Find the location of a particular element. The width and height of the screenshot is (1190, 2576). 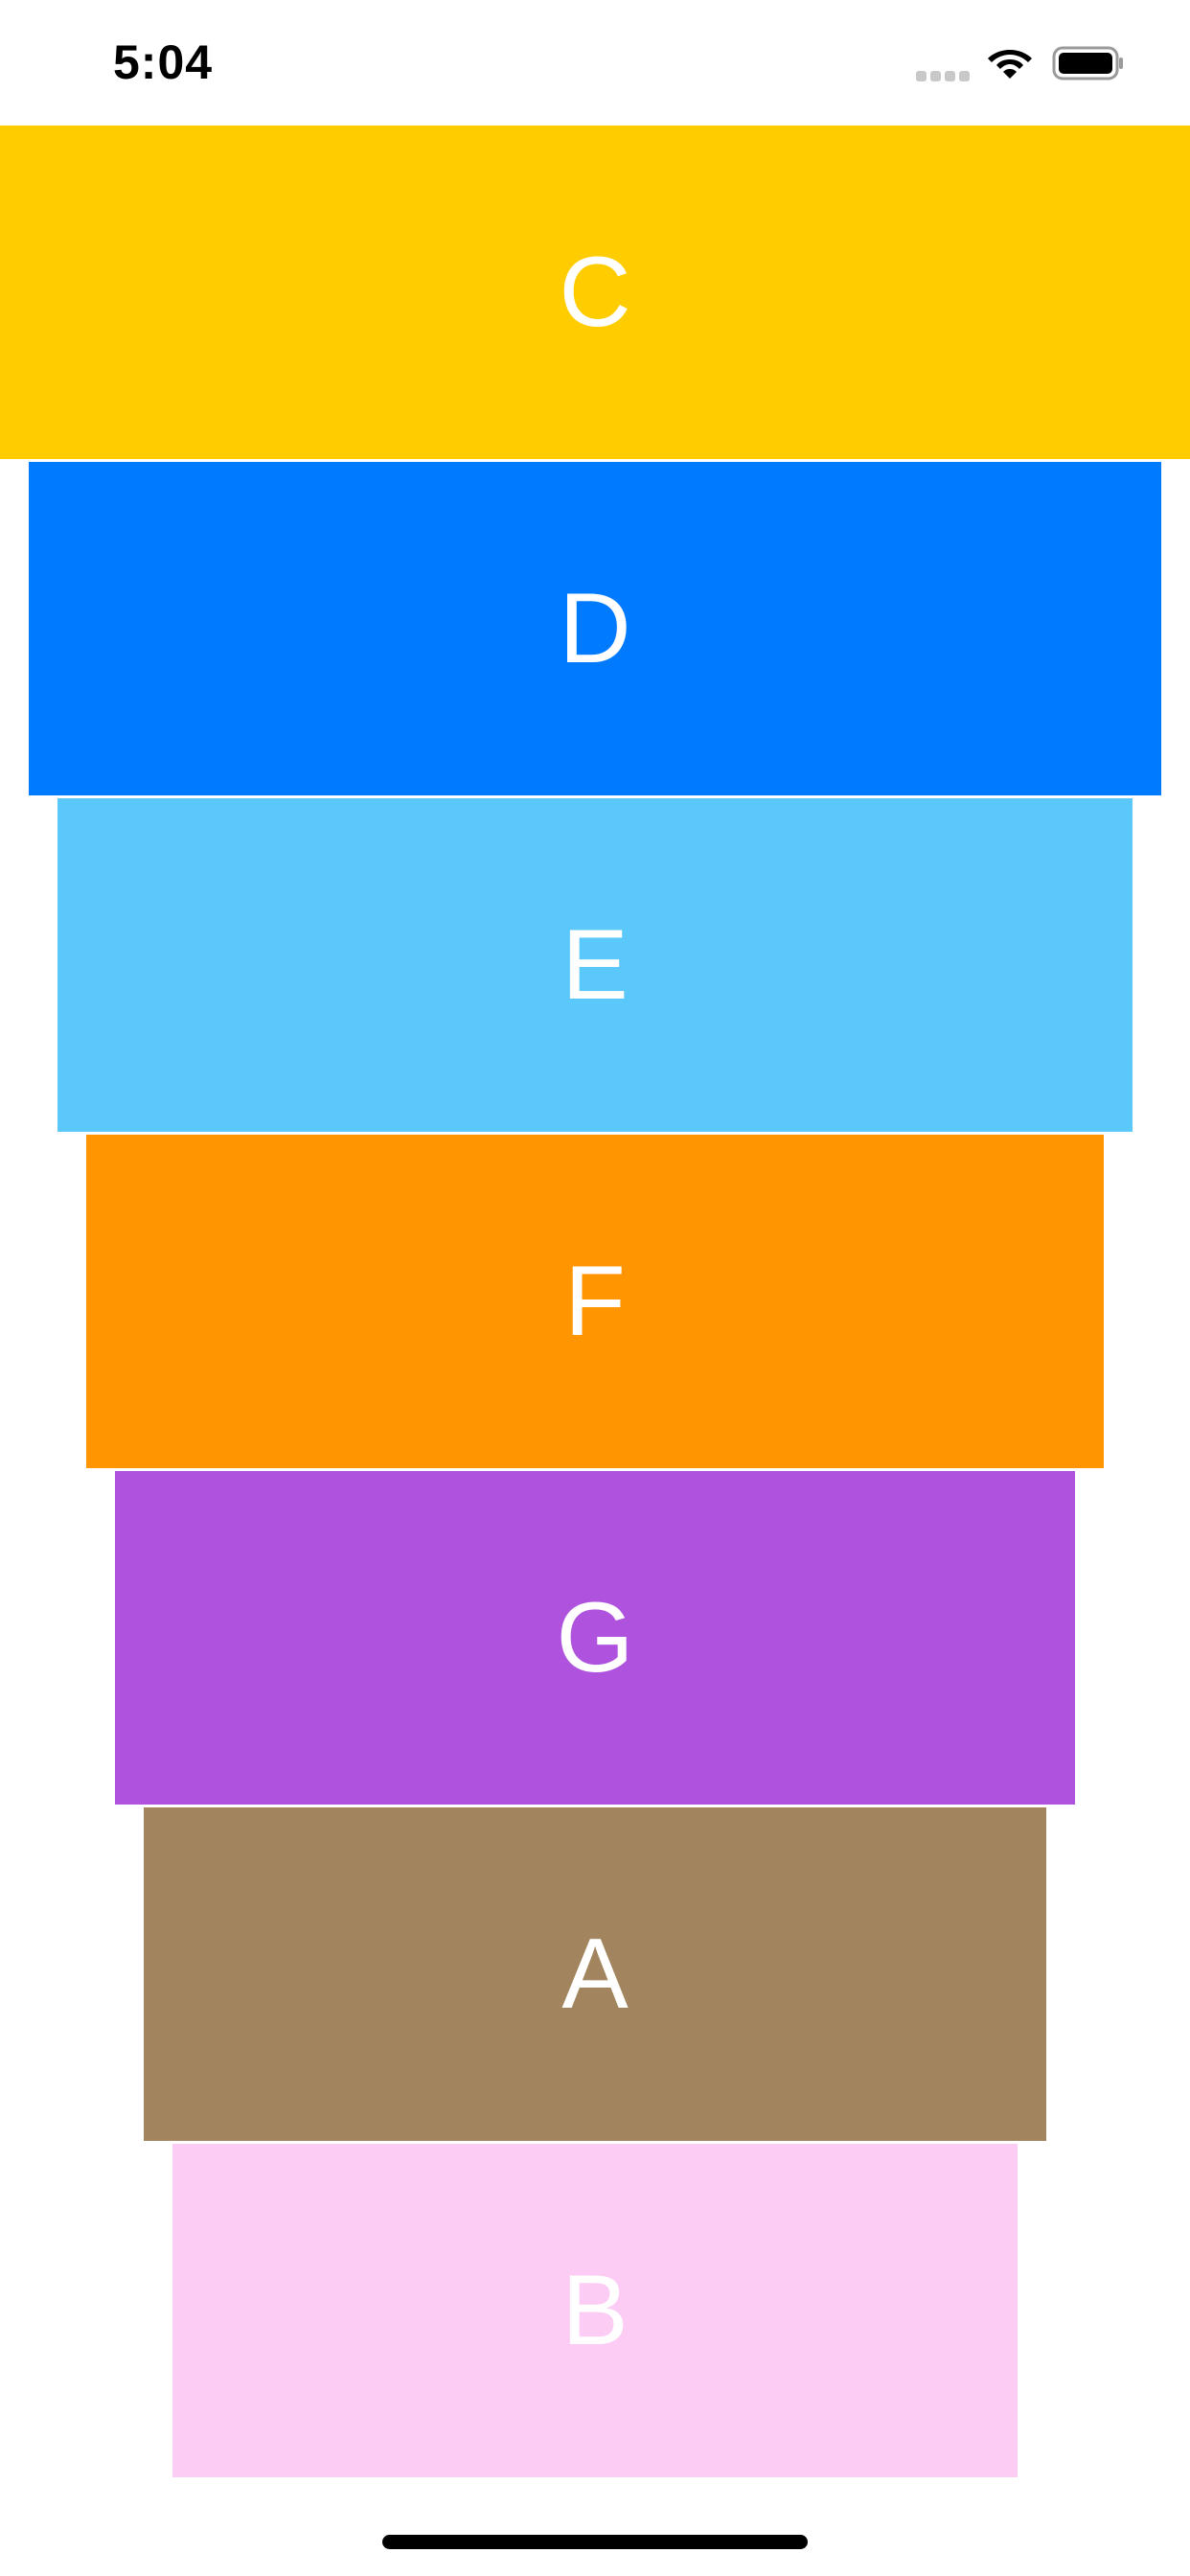

card-label: B is located at coordinates (595, 2310).